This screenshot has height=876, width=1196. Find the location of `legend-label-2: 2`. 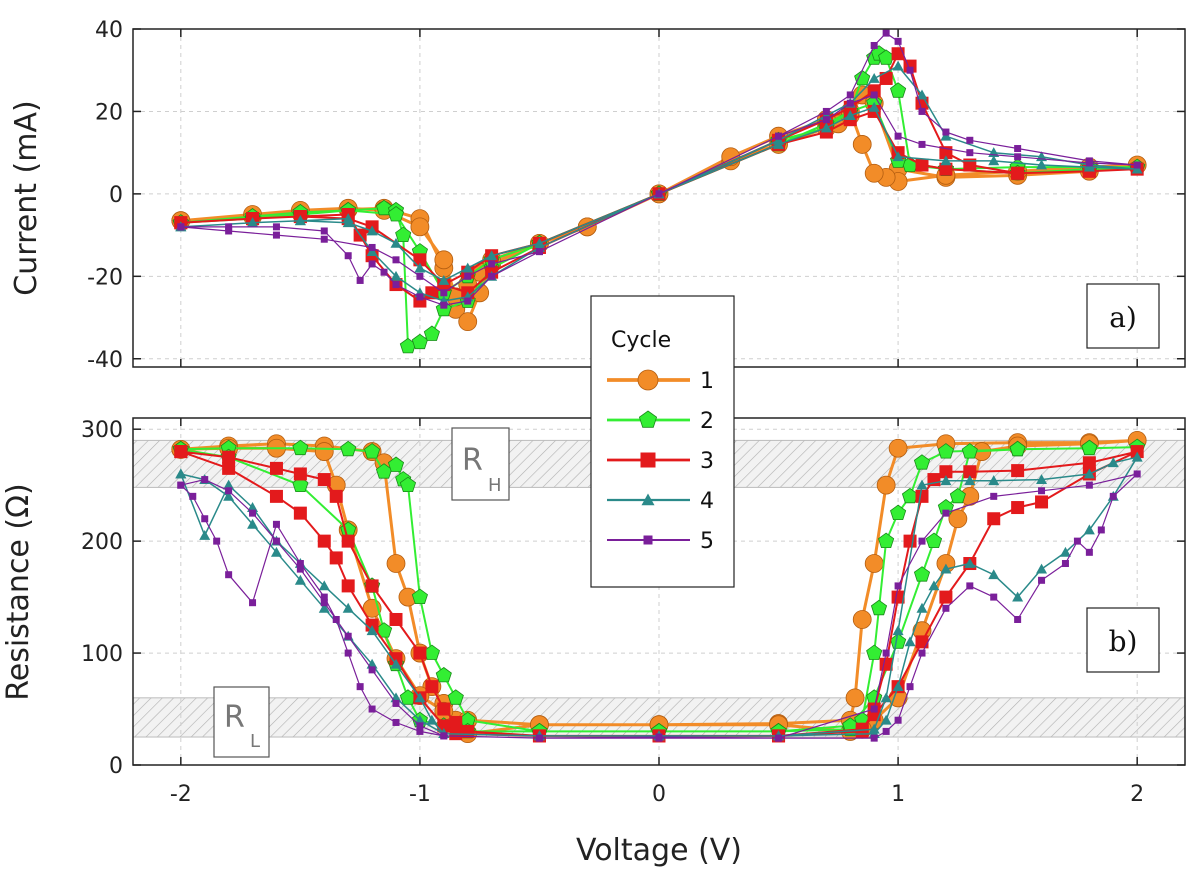

legend-label-2: 2 is located at coordinates (707, 421).